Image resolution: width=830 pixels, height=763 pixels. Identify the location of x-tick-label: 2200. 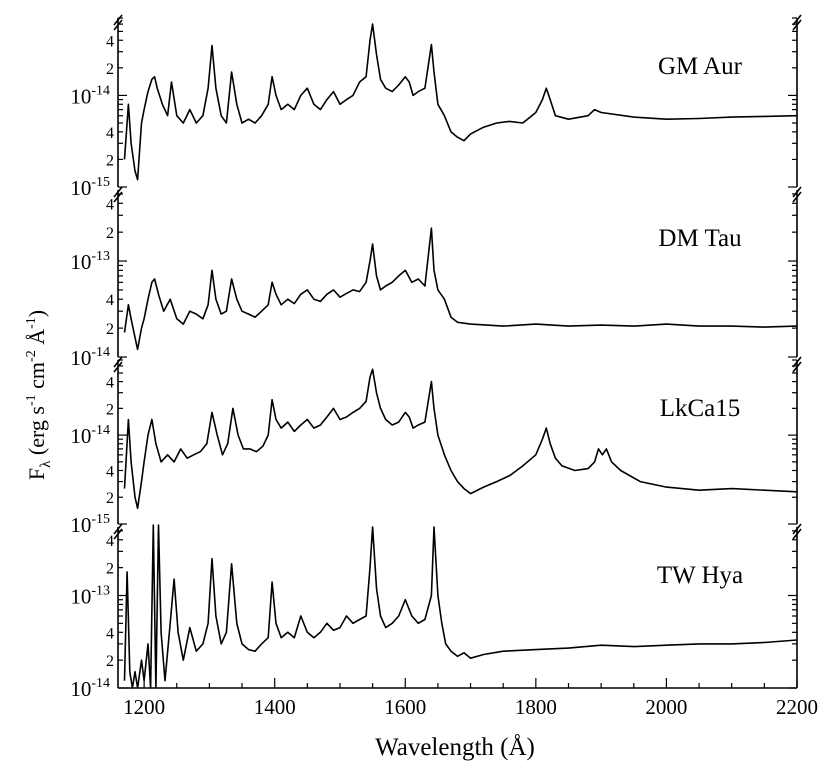
(797, 707).